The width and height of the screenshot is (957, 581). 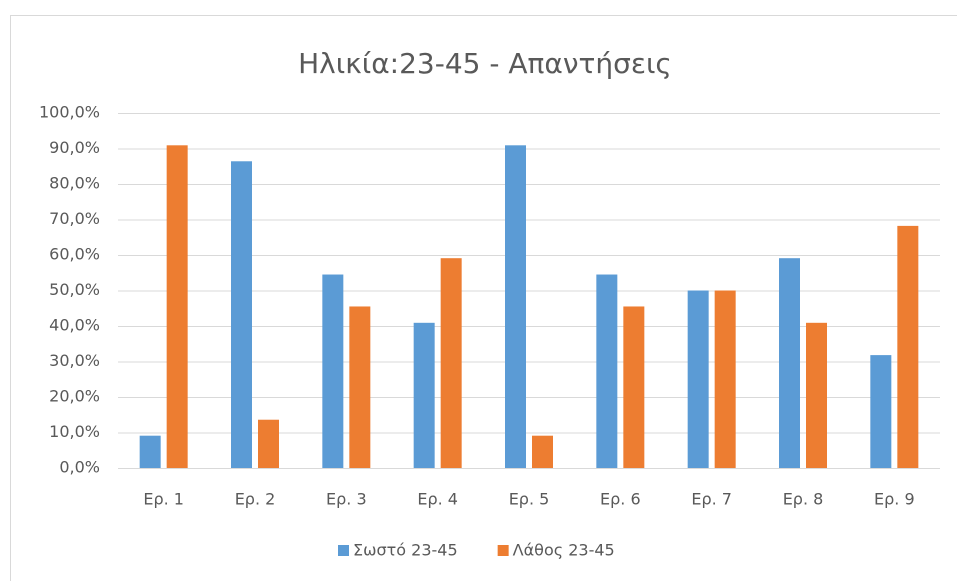 What do you see at coordinates (74, 218) in the screenshot?
I see `y-tick-label: 70,0%` at bounding box center [74, 218].